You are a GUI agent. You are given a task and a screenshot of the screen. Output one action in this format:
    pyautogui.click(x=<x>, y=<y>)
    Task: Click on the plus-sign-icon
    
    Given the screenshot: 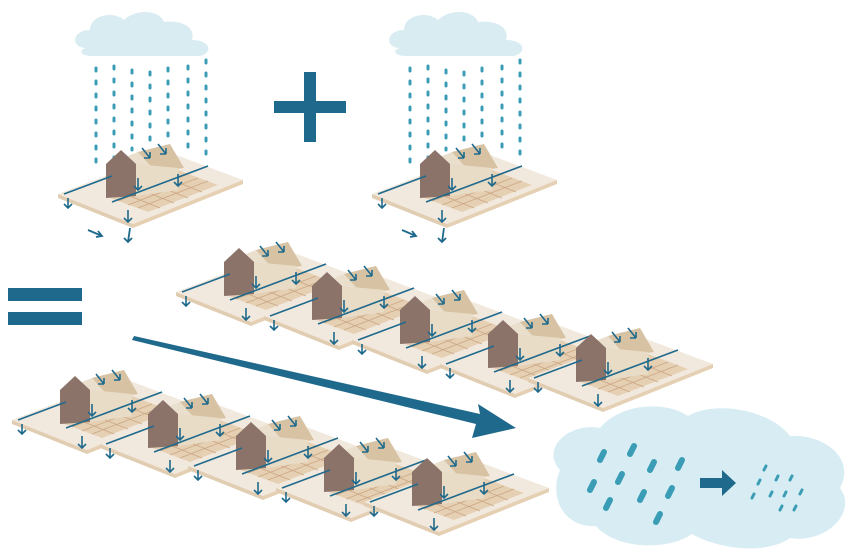 What is the action you would take?
    pyautogui.click(x=310, y=107)
    